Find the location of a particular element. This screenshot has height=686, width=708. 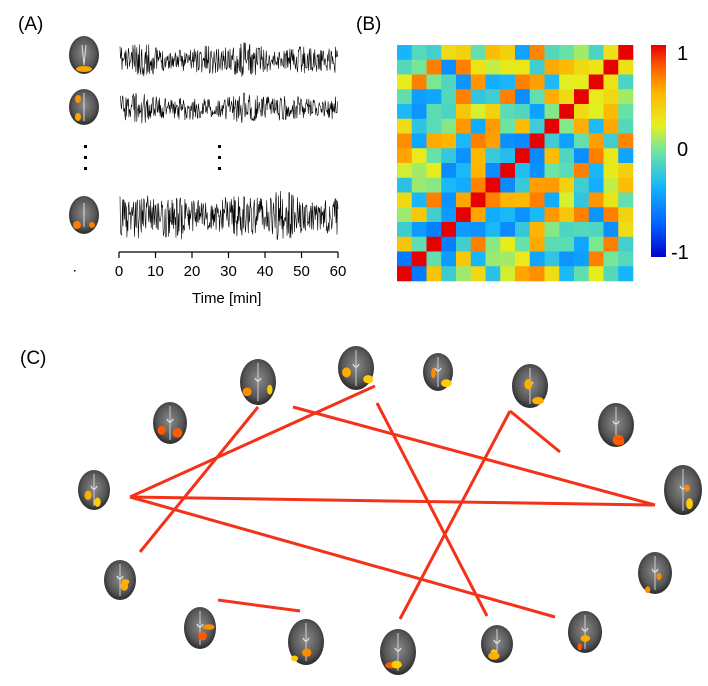

correlation-matrix is located at coordinates (515, 163).